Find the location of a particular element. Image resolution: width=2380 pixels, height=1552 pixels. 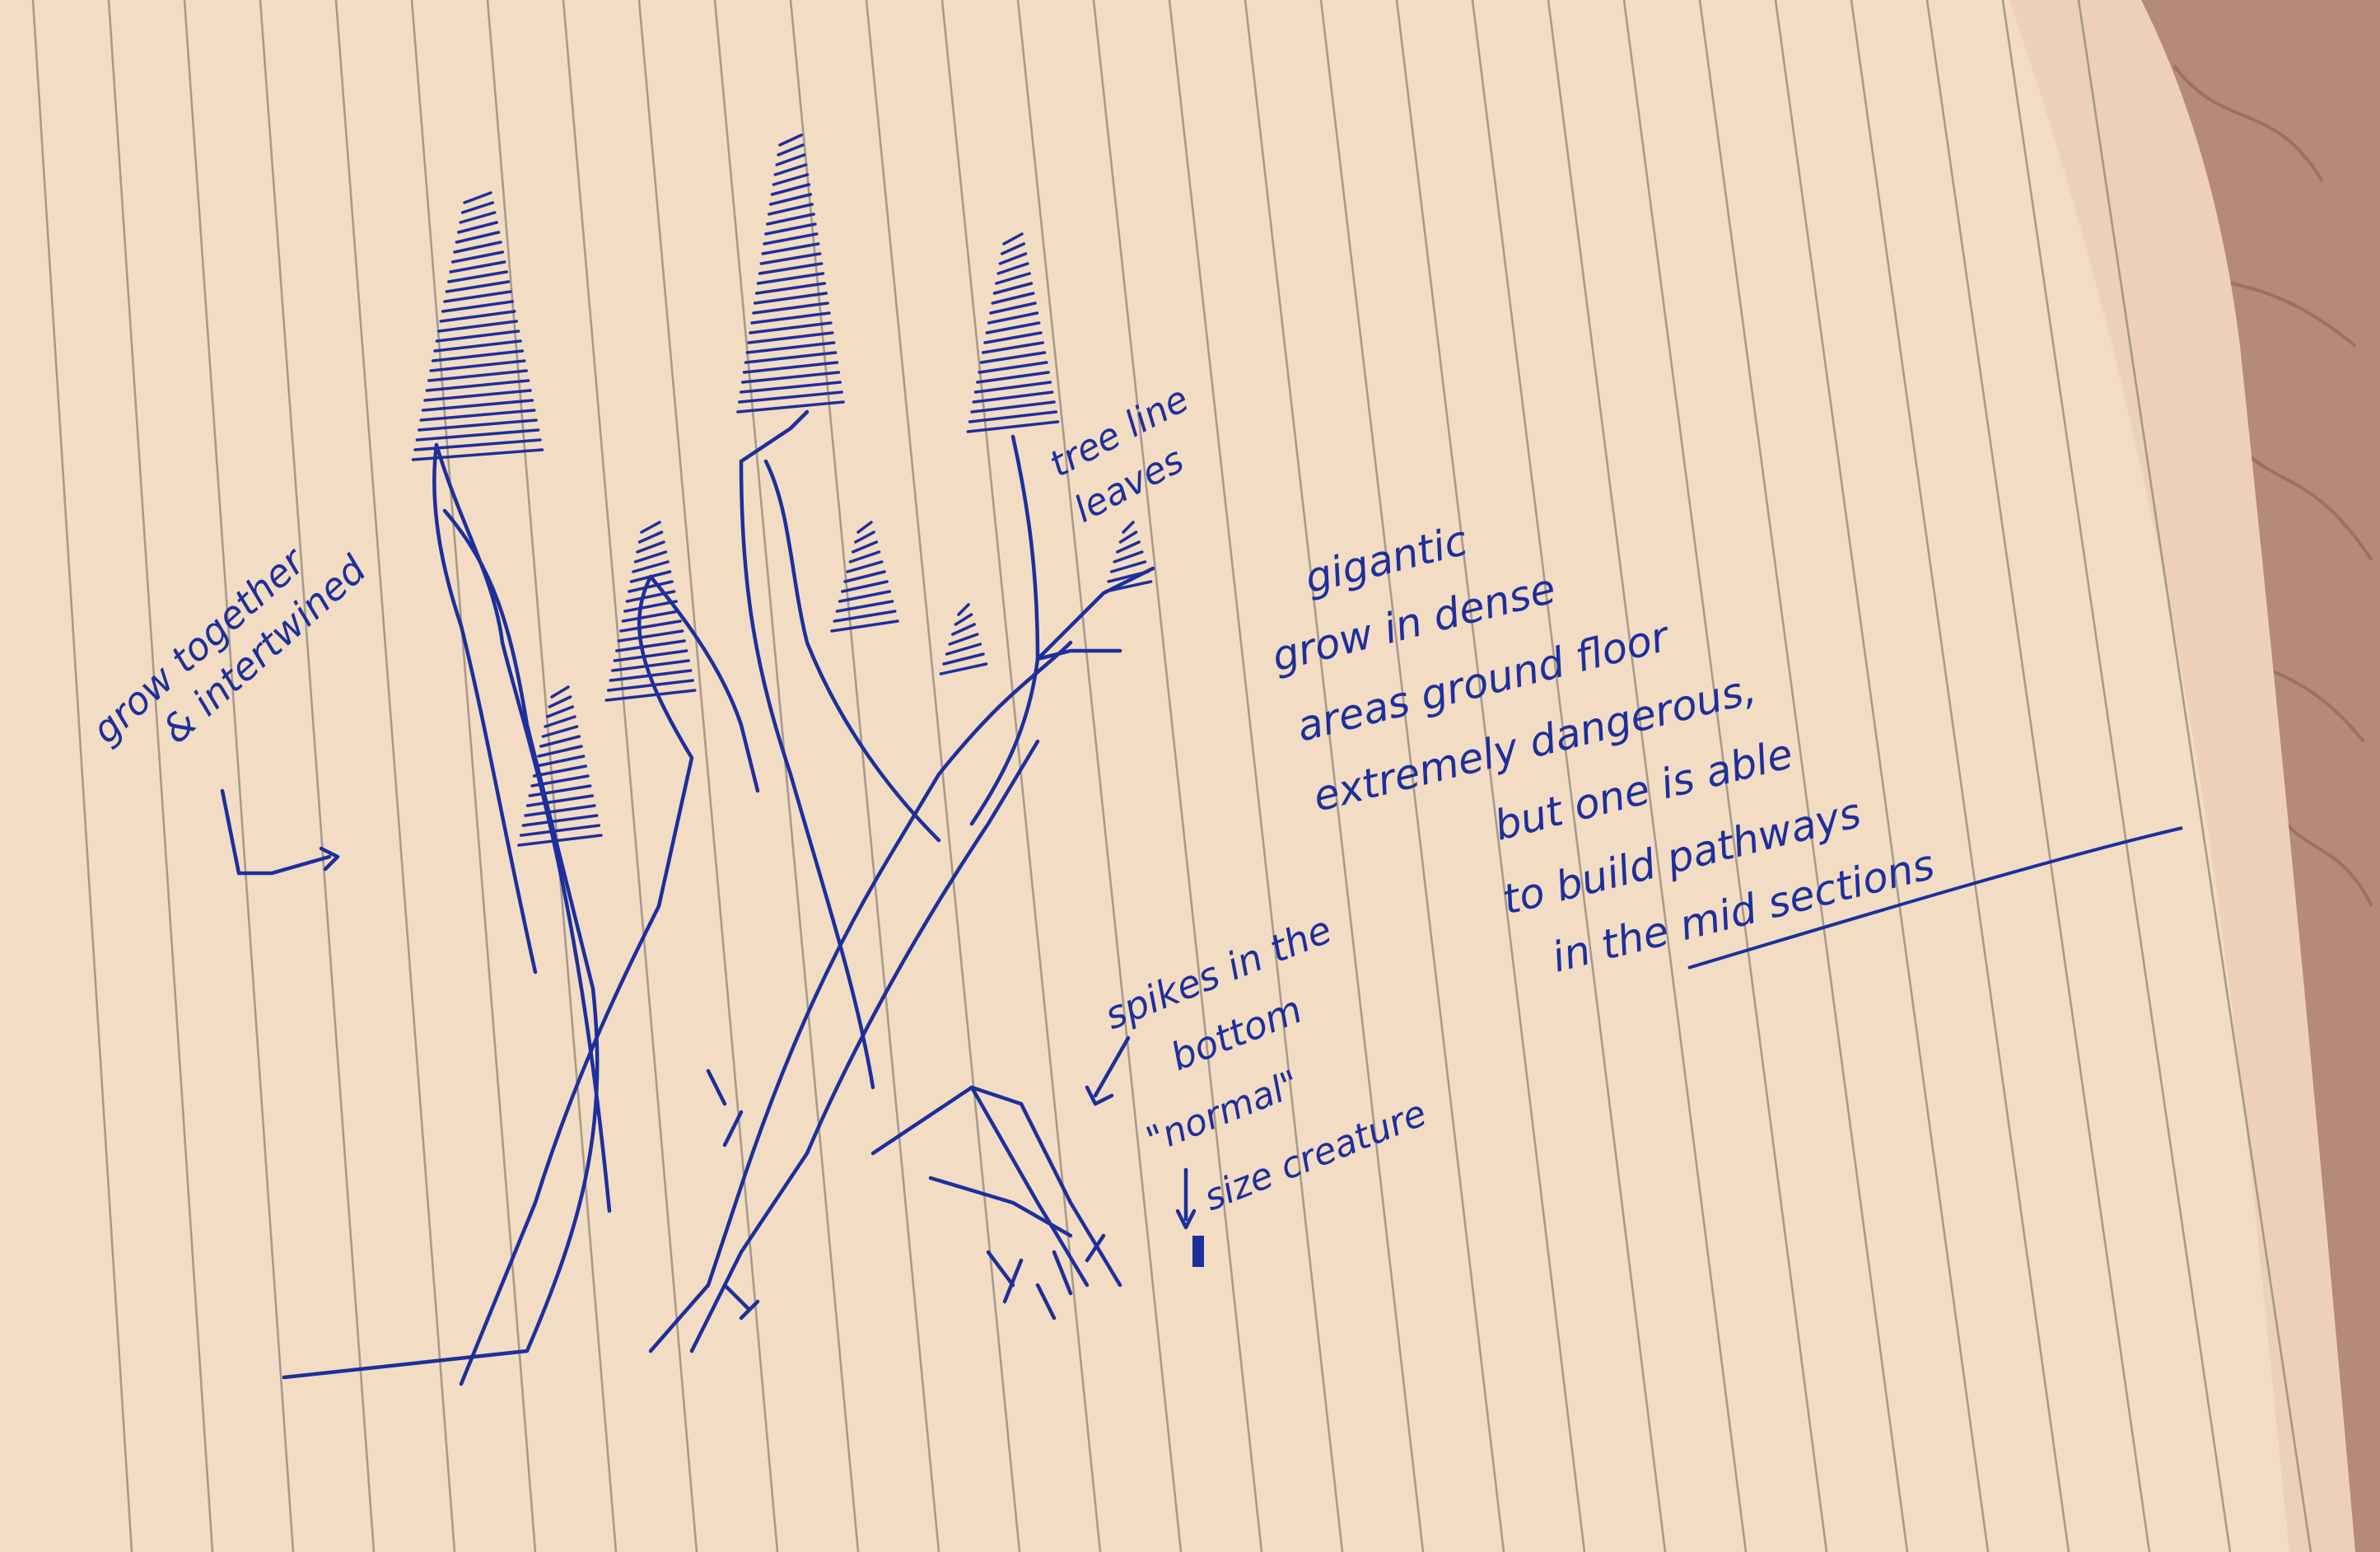

tree-foliage is located at coordinates (782, 490).